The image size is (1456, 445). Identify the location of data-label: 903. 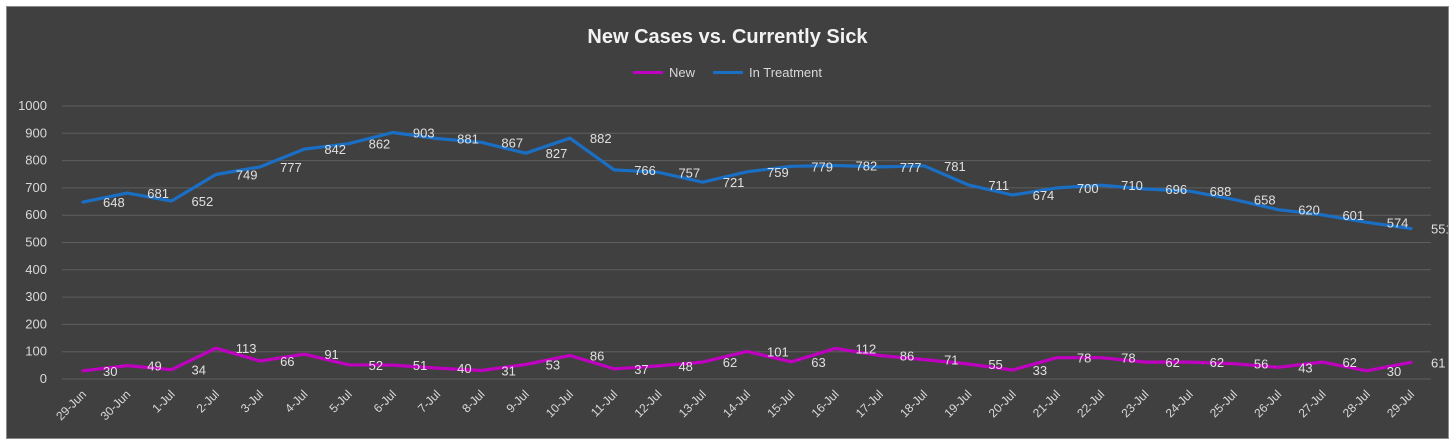
(424, 132).